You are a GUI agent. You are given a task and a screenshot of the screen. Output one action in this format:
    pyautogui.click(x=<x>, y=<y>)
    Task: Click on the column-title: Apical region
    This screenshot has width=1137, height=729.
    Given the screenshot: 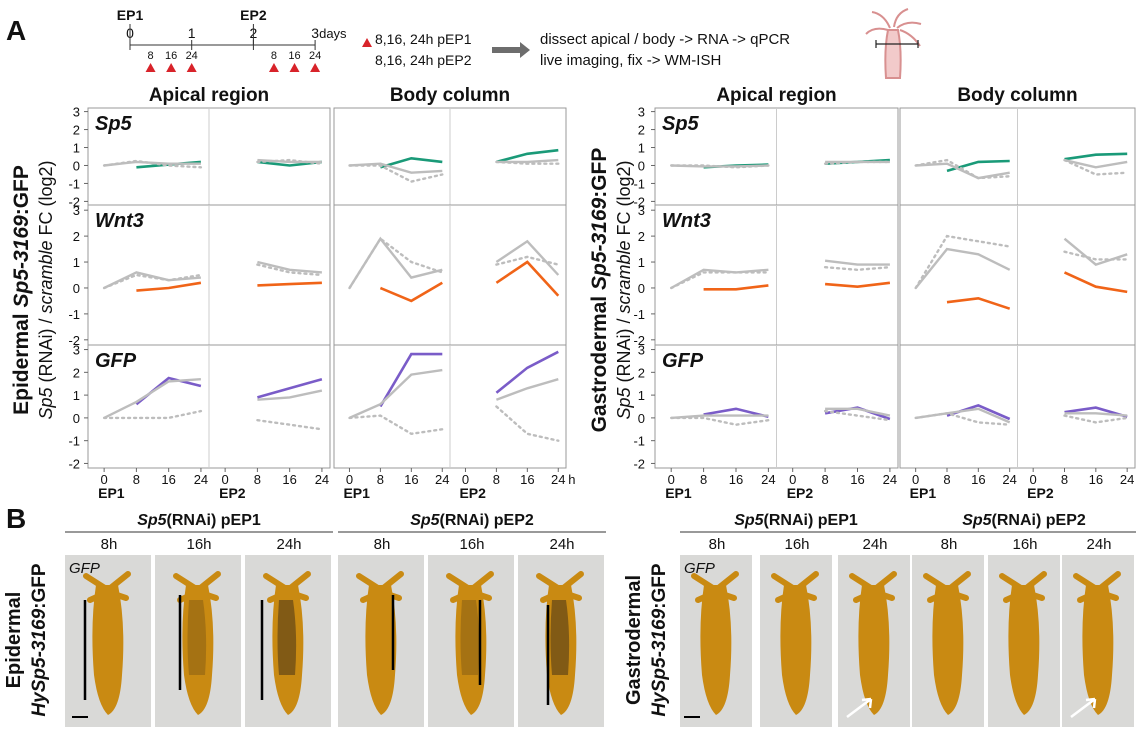 What is the action you would take?
    pyautogui.click(x=209, y=95)
    